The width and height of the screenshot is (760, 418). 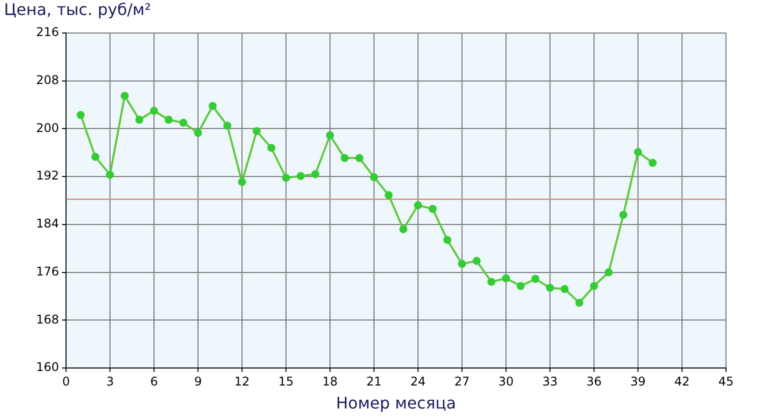 What do you see at coordinates (66, 381) in the screenshot?
I see `x-tick-label: 0` at bounding box center [66, 381].